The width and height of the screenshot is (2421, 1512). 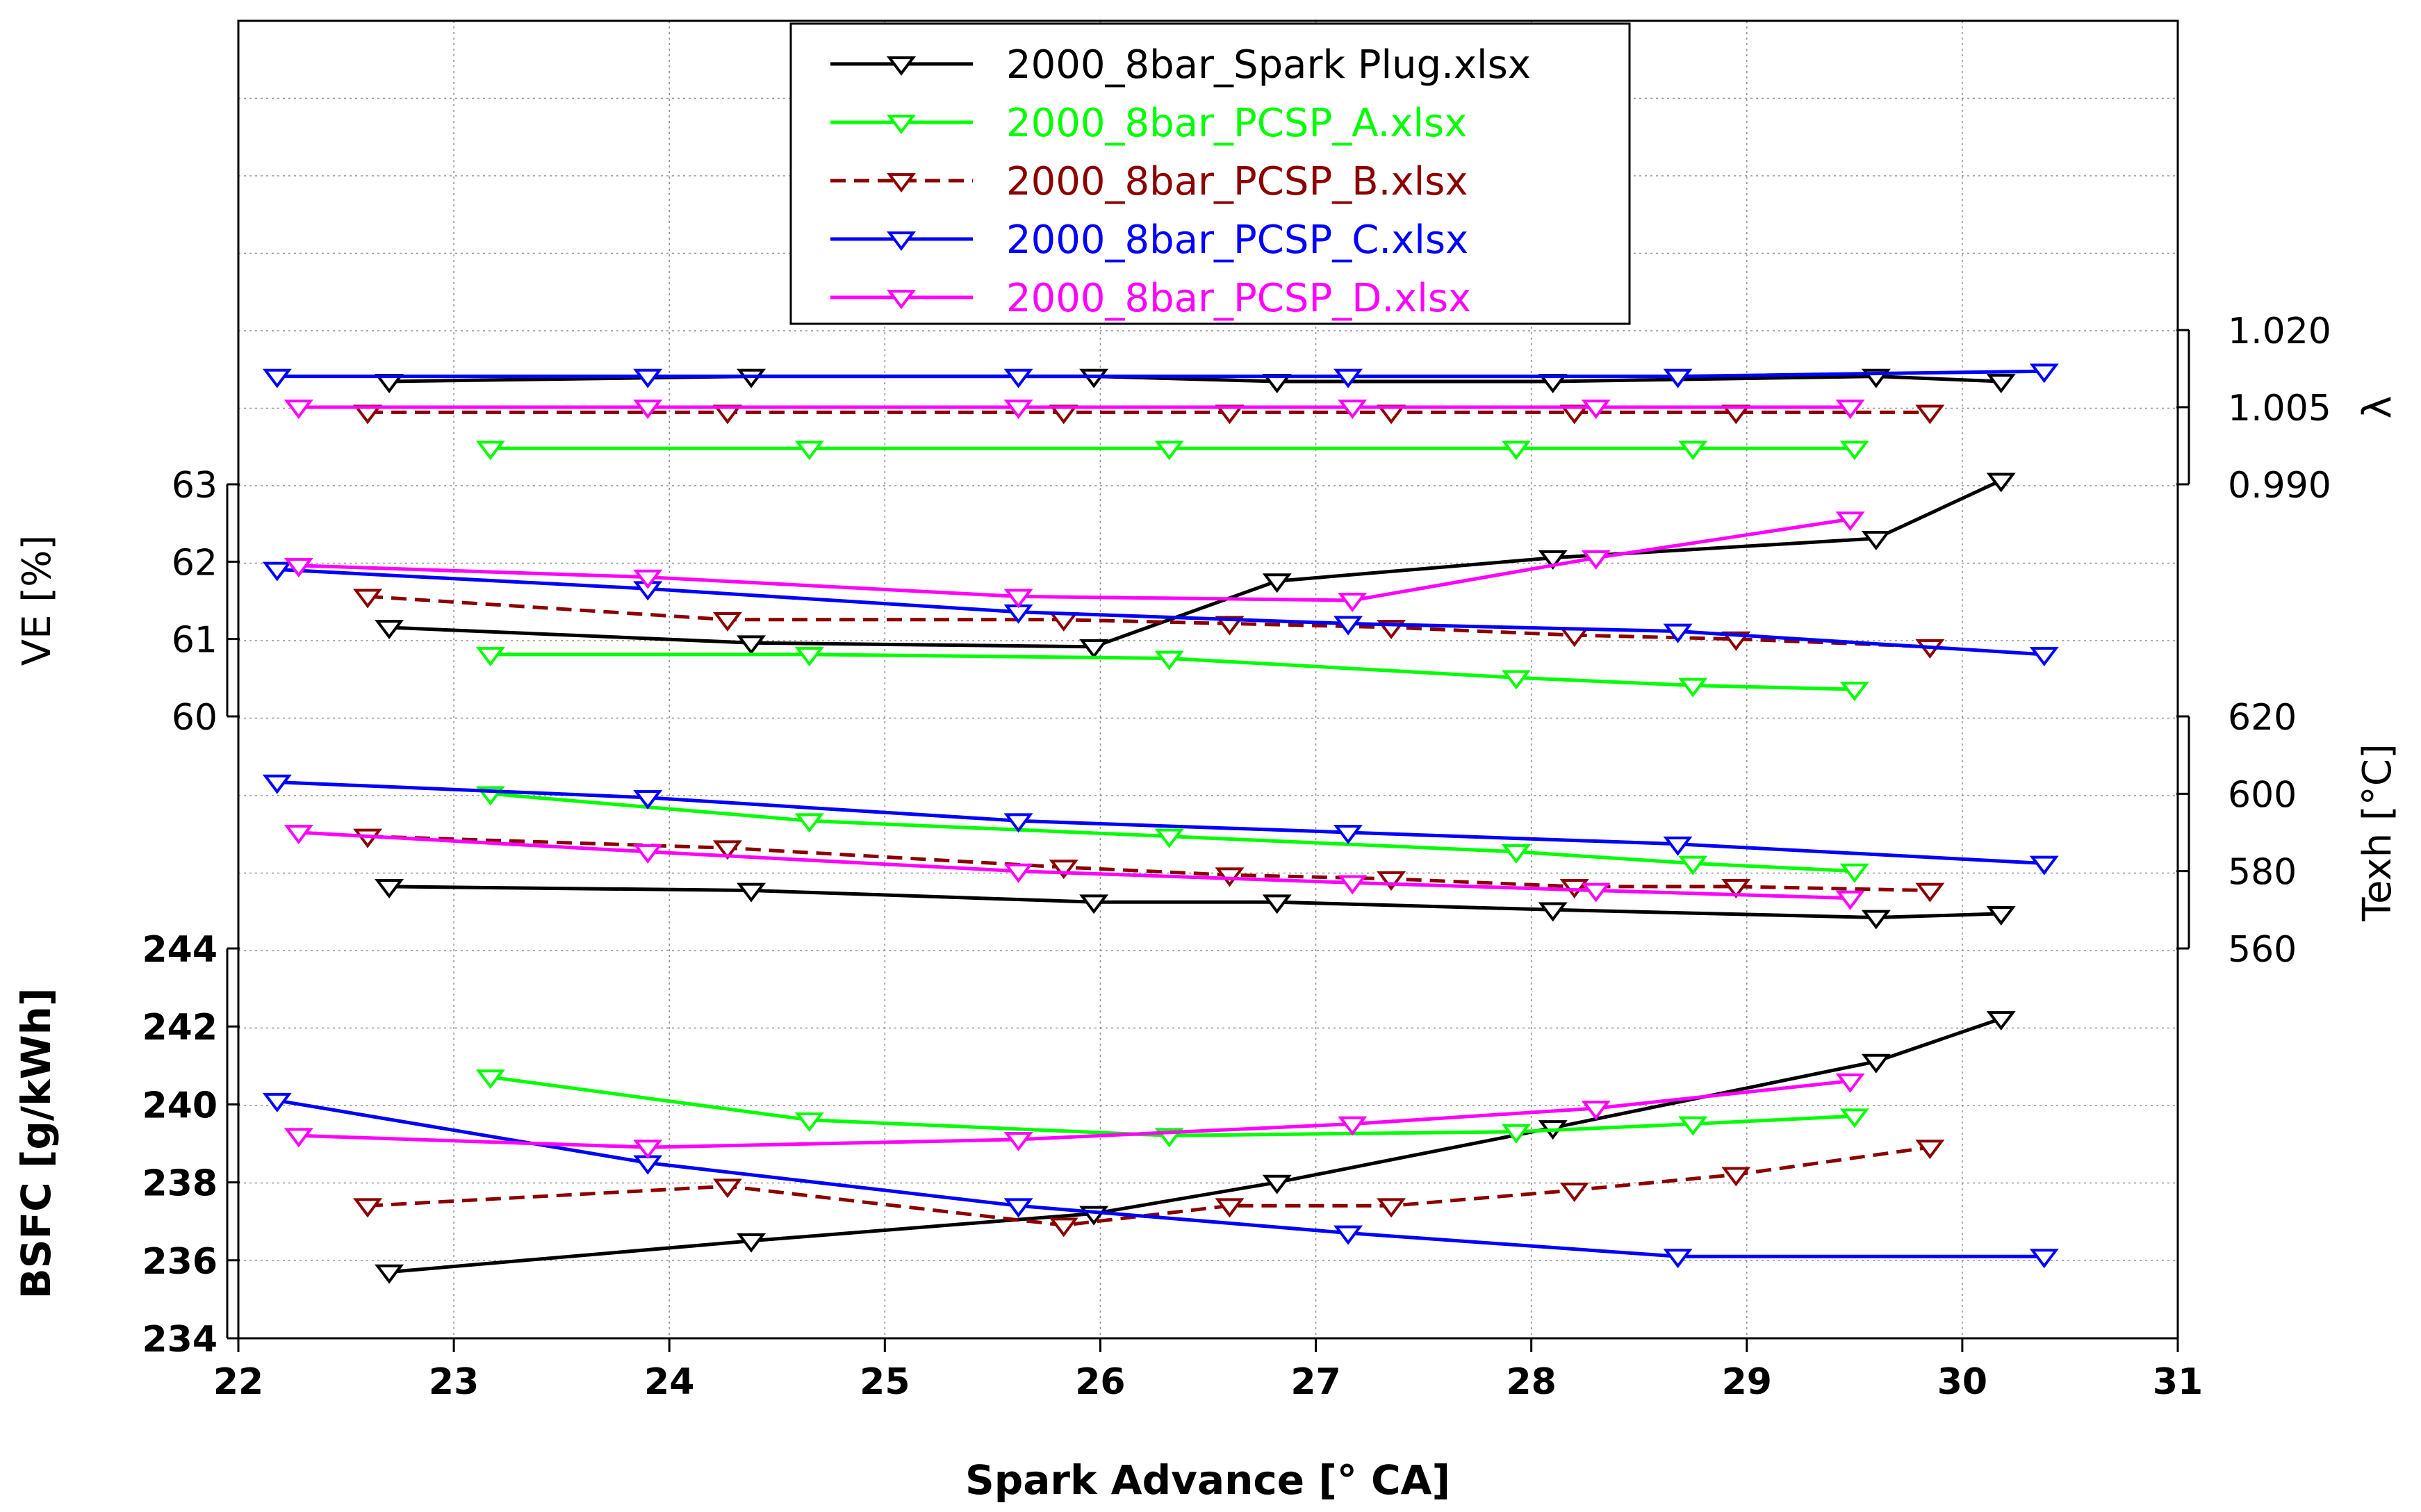 I want to click on legend-label: 2000_8bar_PCSP_A.xlsx, so click(x=1236, y=123).